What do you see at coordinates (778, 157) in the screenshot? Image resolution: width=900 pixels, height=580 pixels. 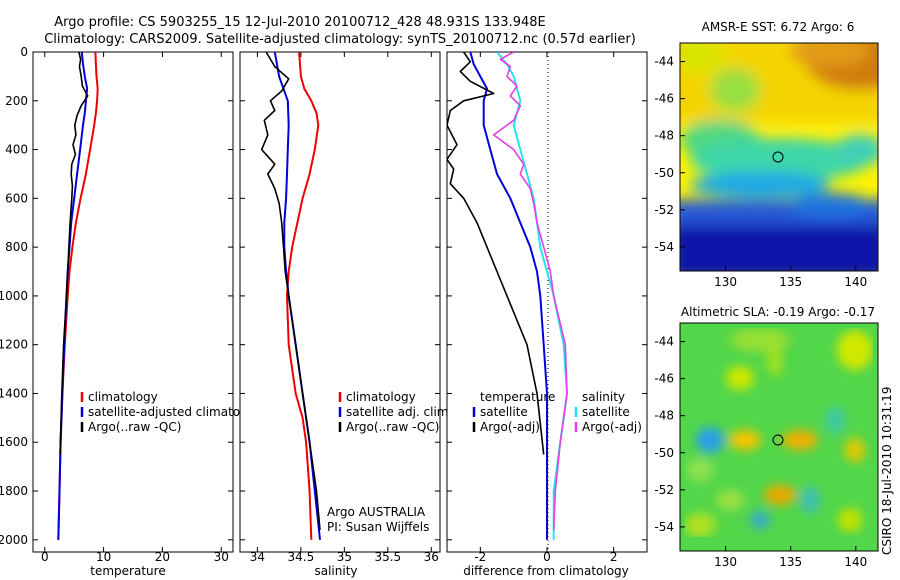 I see `sst-argo-marker` at bounding box center [778, 157].